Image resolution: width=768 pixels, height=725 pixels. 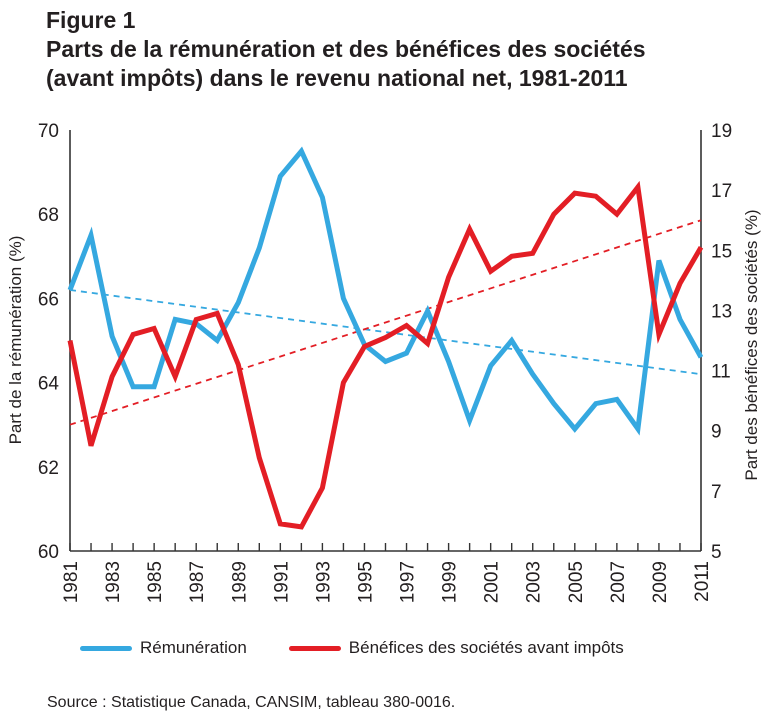 What do you see at coordinates (48, 468) in the screenshot?
I see `y-tick-label-left: 62` at bounding box center [48, 468].